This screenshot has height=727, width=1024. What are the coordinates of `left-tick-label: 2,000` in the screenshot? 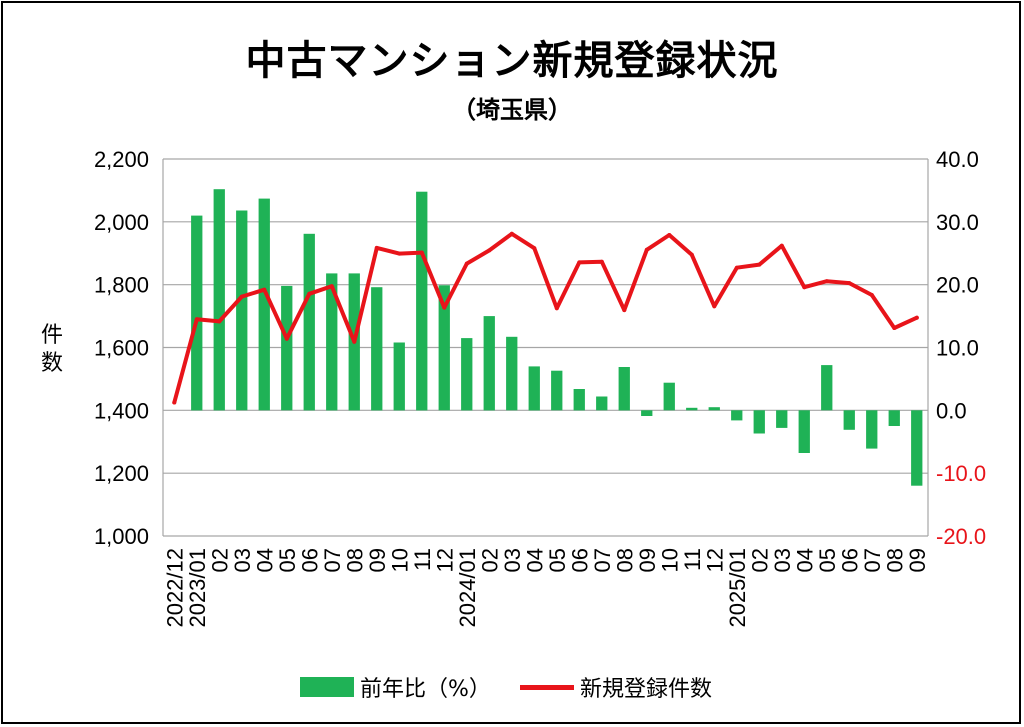 It's located at (121, 222).